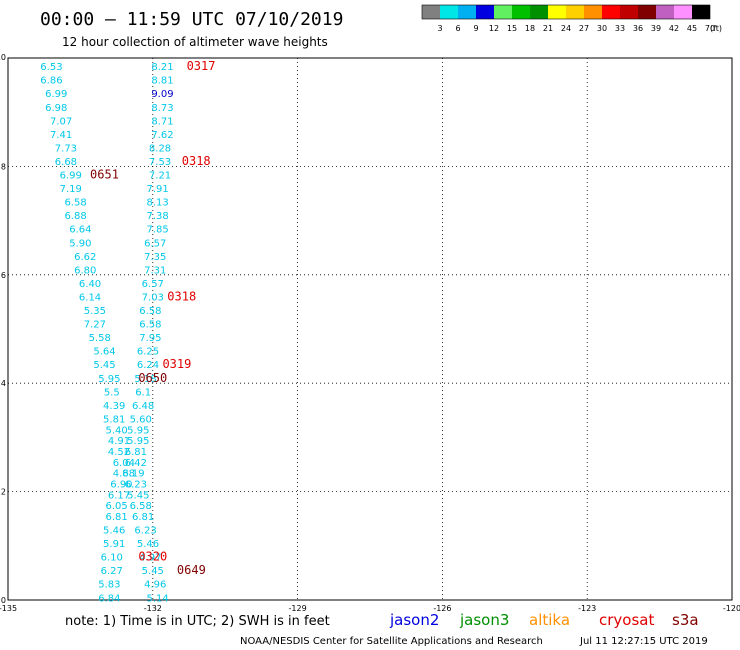  What do you see at coordinates (414, 620) in the screenshot?
I see `satellite-jason2: jason2` at bounding box center [414, 620].